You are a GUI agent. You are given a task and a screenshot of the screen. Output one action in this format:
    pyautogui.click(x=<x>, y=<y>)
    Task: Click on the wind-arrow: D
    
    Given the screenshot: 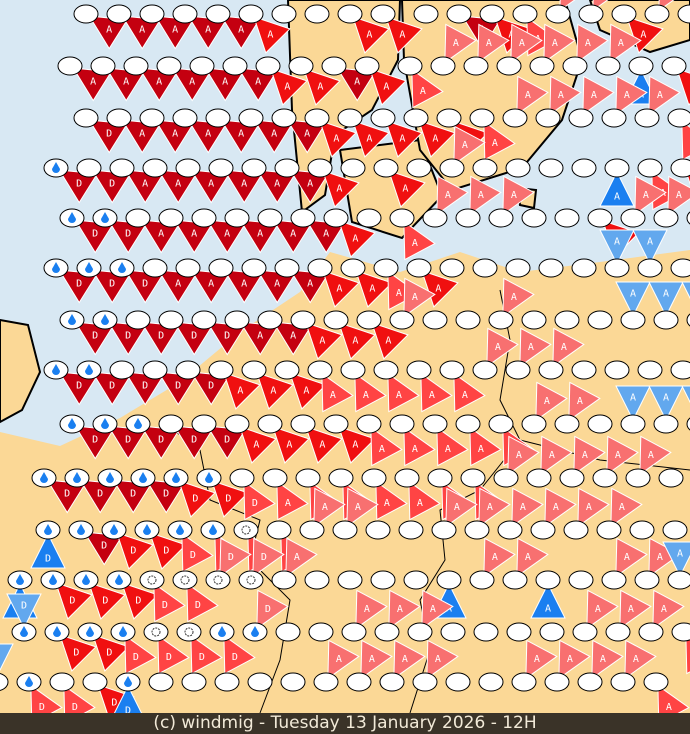 What is the action you would take?
    pyautogui.click(x=173, y=654)
    